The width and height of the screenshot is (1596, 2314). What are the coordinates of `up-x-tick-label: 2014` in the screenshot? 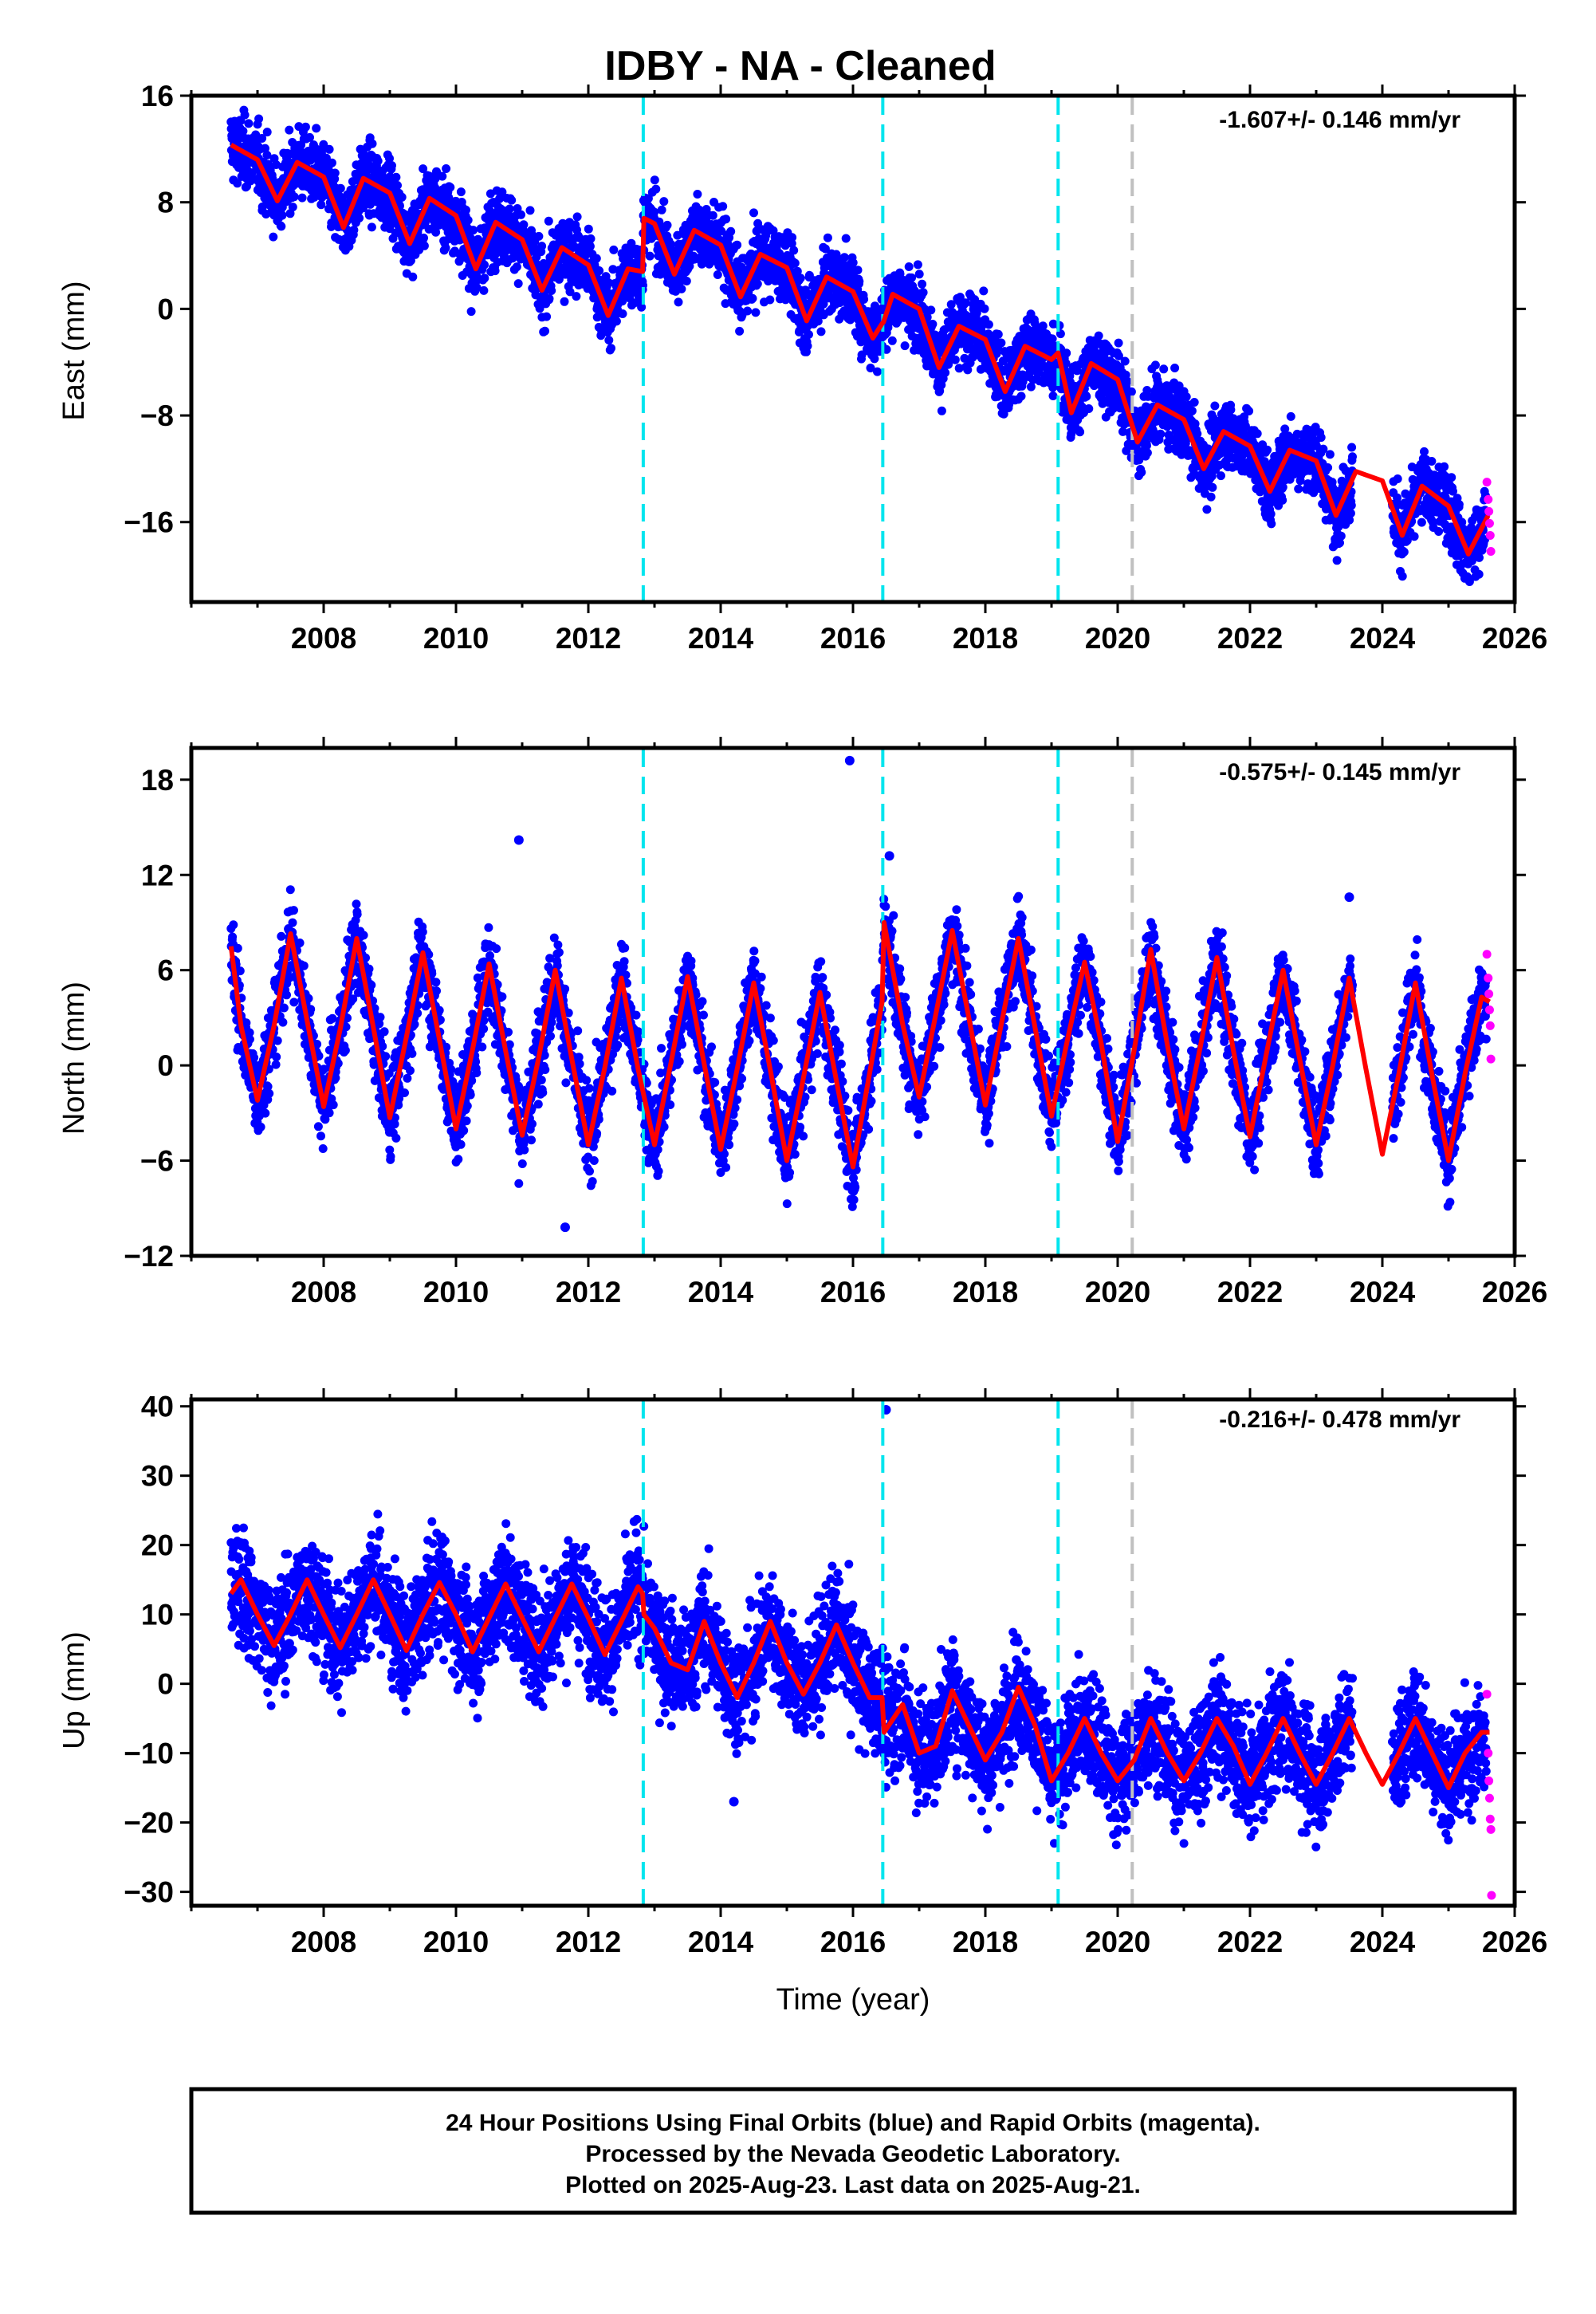 It's located at (721, 1942).